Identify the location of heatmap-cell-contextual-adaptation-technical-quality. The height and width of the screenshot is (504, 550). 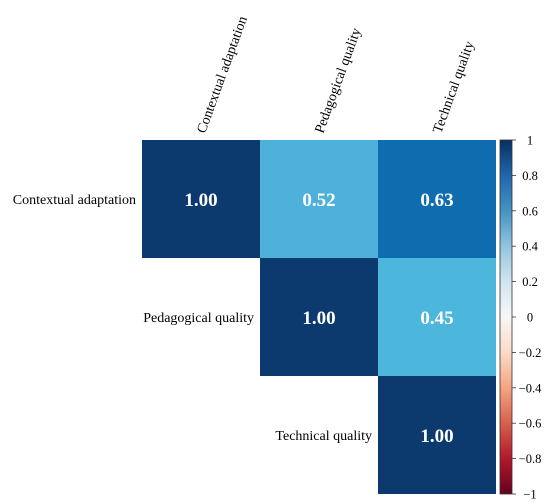
(437, 199).